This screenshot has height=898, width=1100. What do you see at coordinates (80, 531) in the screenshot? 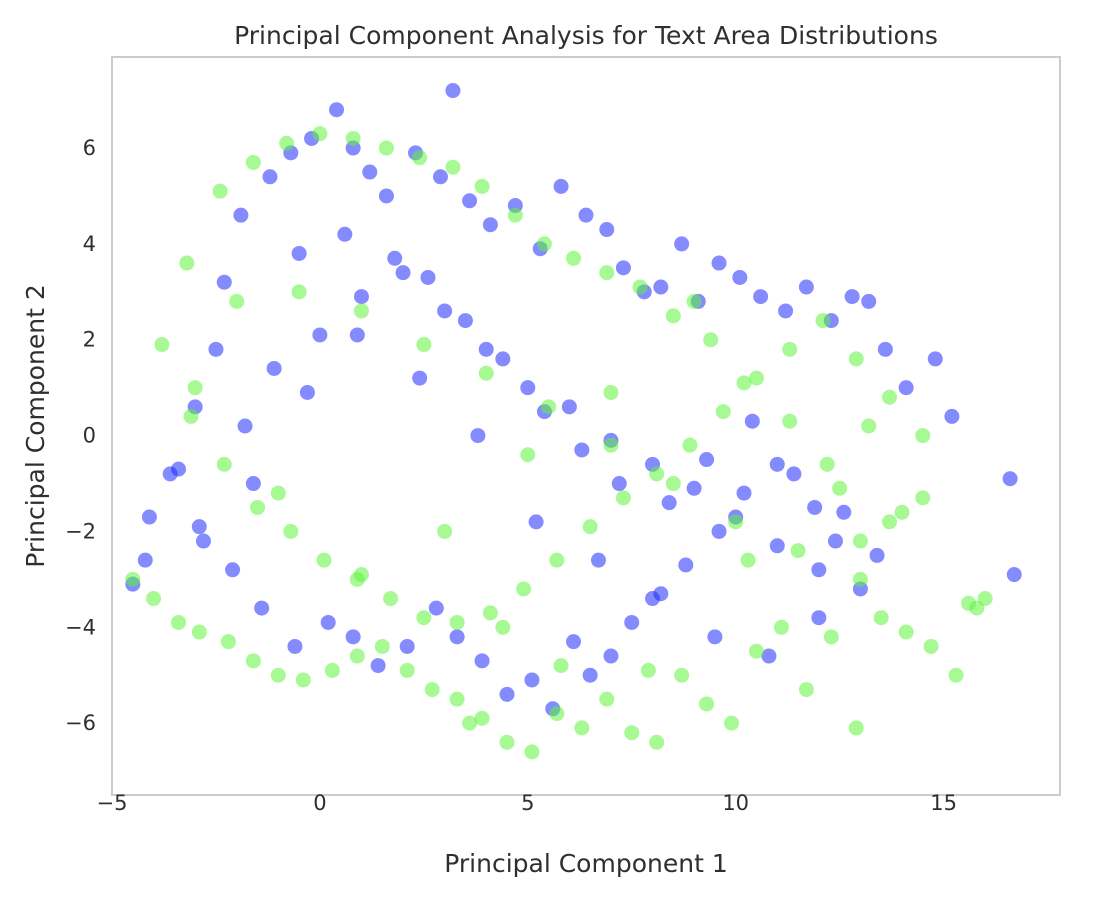
I see `y-tick-label: −2` at bounding box center [80, 531].